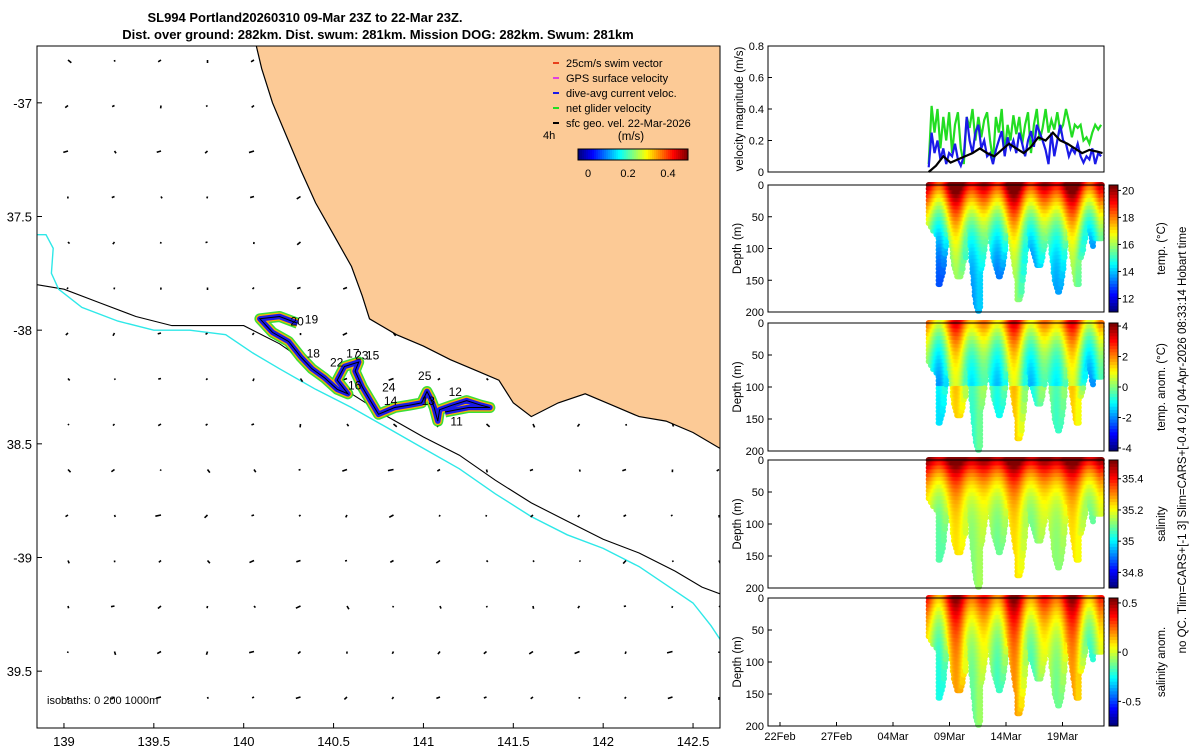  What do you see at coordinates (549, 136) in the screenshot?
I see `interval-label: 4h` at bounding box center [549, 136].